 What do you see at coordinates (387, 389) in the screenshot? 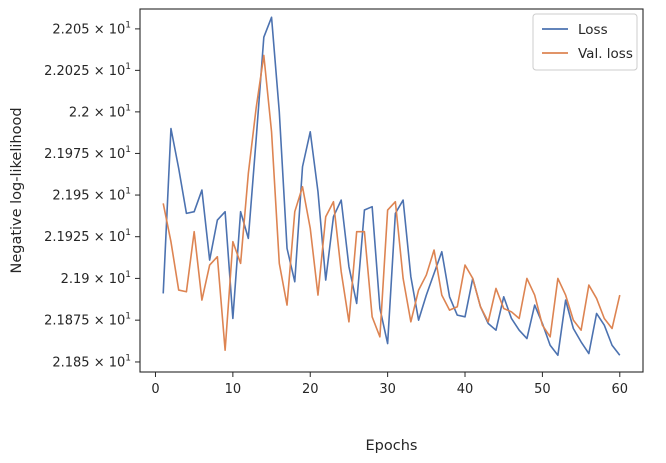
I see `x-tick-label: 30` at bounding box center [387, 389].